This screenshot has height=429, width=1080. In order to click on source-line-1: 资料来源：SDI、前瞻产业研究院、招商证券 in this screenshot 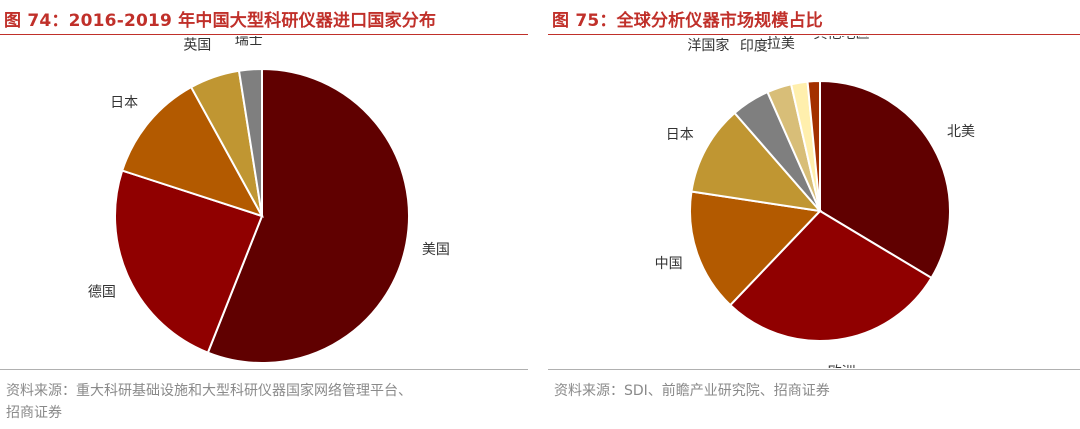, I will do `click(692, 391)`.